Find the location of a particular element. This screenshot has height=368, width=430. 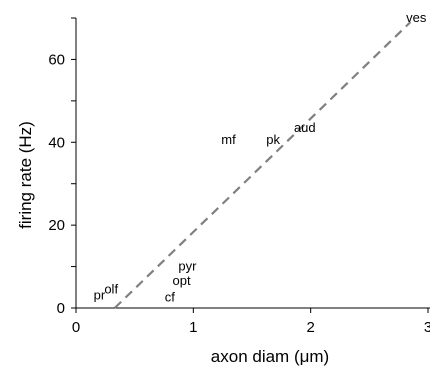

y-tick-label: 60 is located at coordinates (56, 59).